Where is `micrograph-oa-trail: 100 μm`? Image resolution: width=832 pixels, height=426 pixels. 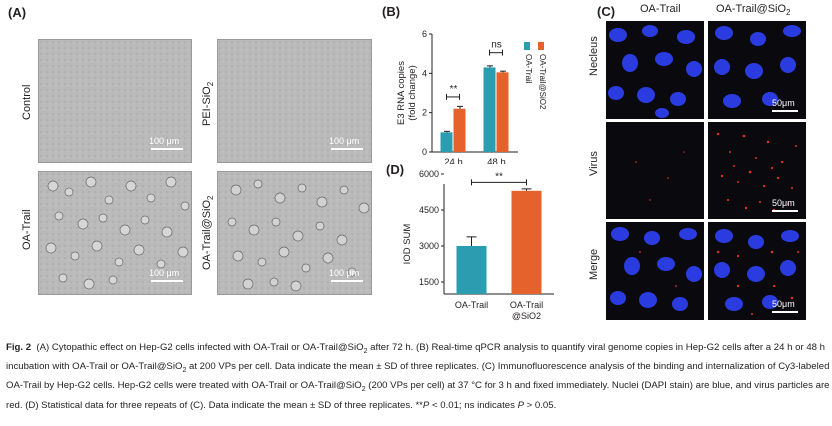
micrograph-oa-trail: 100 μm is located at coordinates (115, 233).